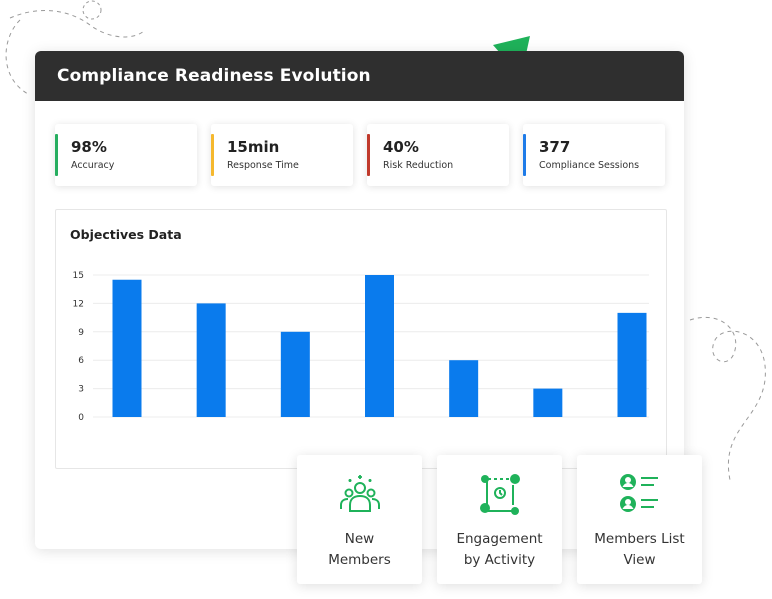 The image size is (772, 599). What do you see at coordinates (78, 304) in the screenshot?
I see `y-tick-label: 12` at bounding box center [78, 304].